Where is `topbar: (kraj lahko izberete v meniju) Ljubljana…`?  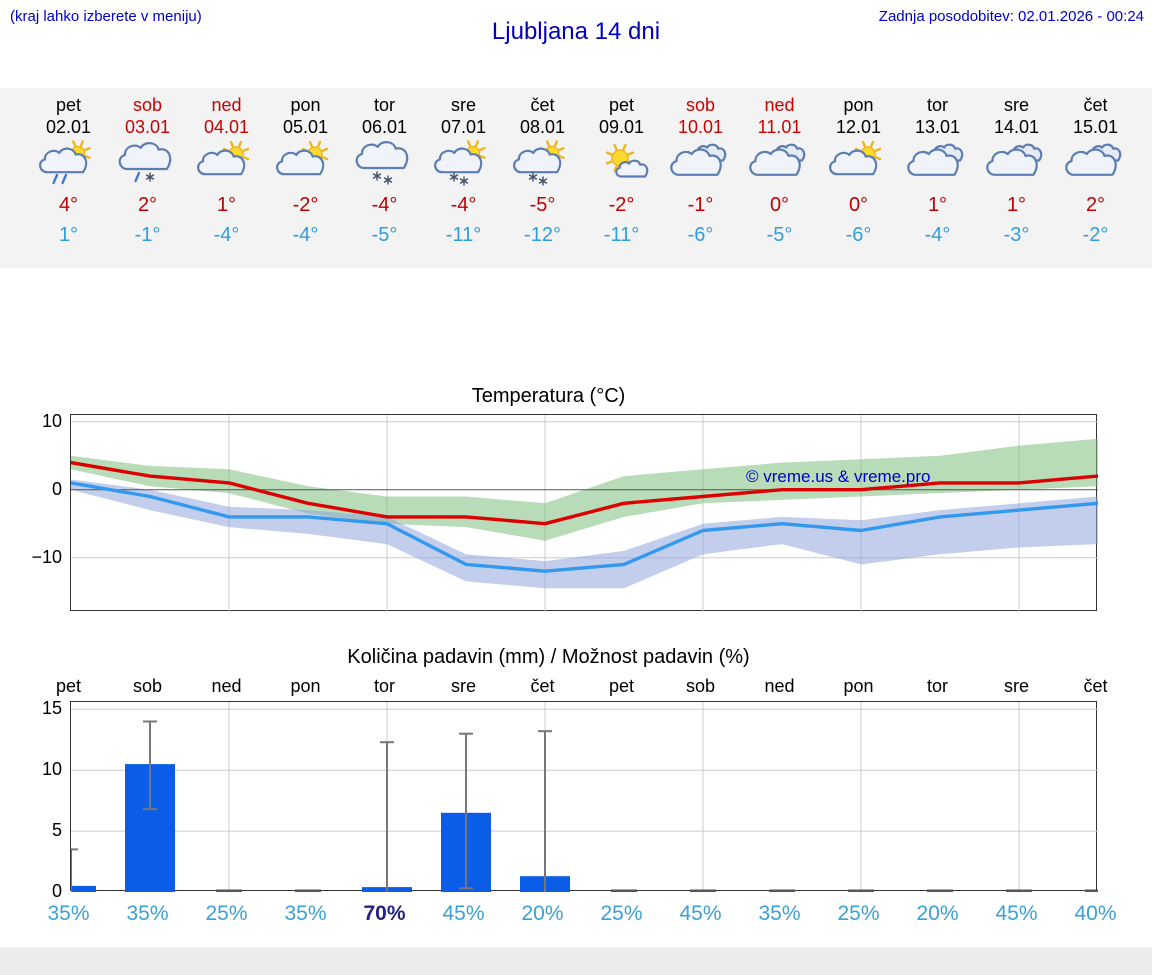 topbar: (kraj lahko izberete v meniju) Ljubljana… is located at coordinates (576, 44).